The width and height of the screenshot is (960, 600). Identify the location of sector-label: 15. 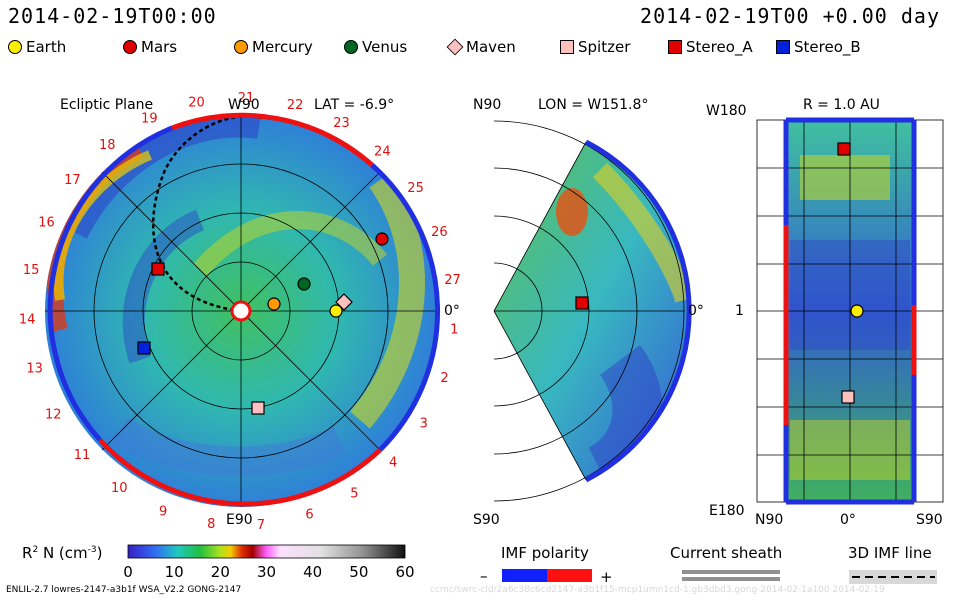
(31, 270).